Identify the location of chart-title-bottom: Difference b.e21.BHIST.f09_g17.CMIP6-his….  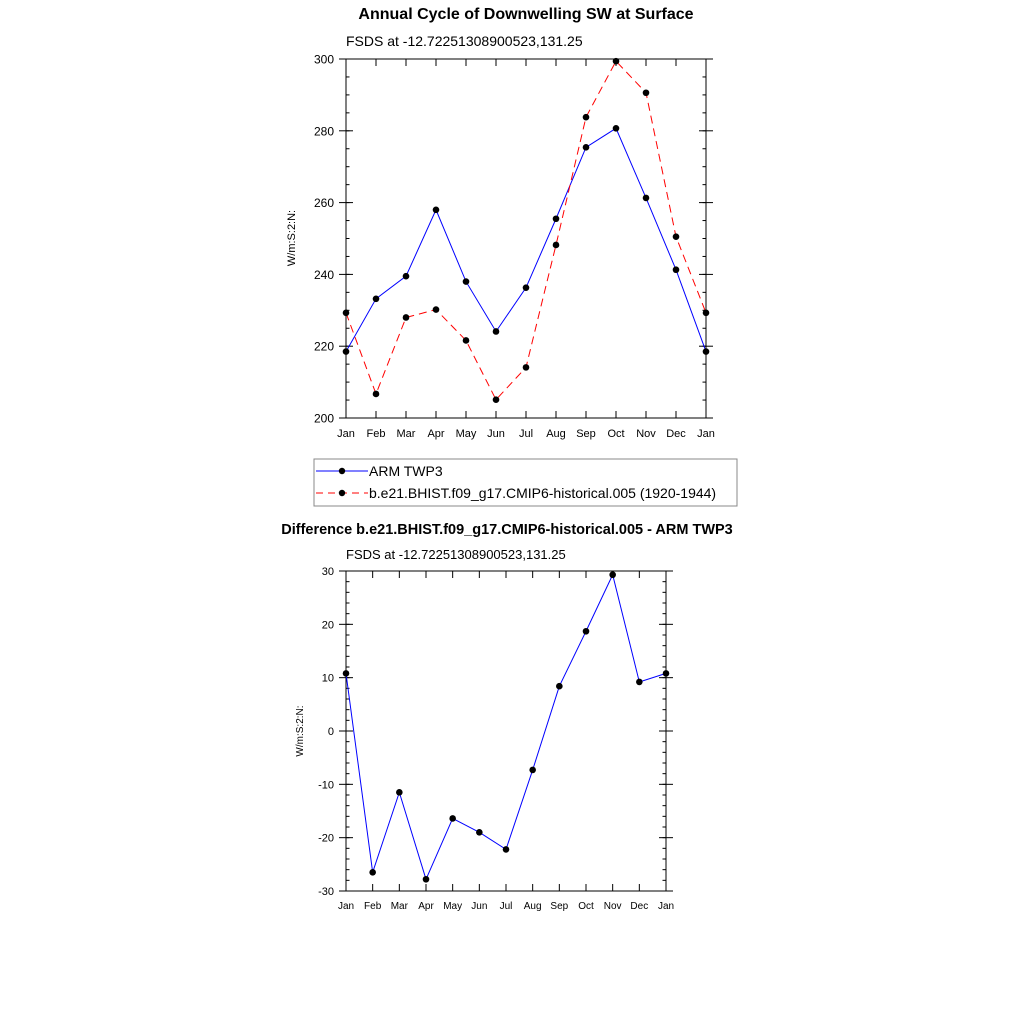
(507, 530).